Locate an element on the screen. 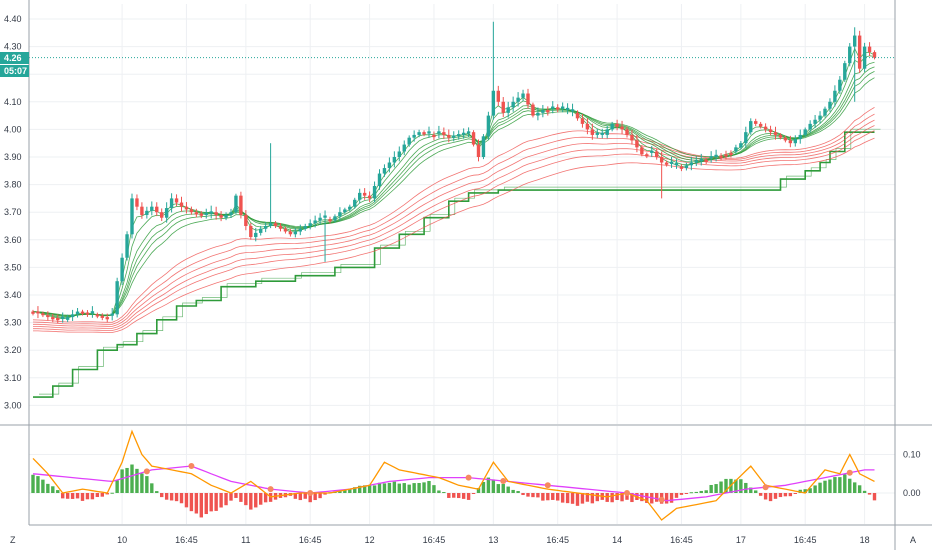 The height and width of the screenshot is (550, 932). auto-scale-button: A is located at coordinates (913, 540).